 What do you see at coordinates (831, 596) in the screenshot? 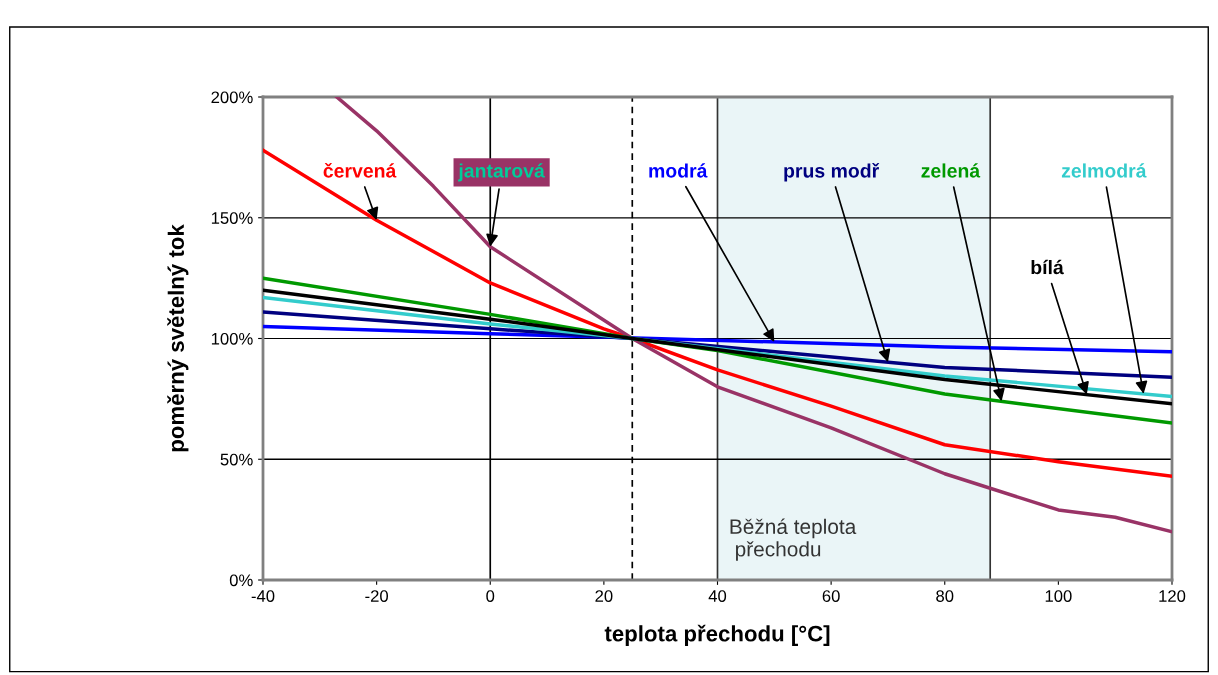
I see `x-tick-label: 60` at bounding box center [831, 596].